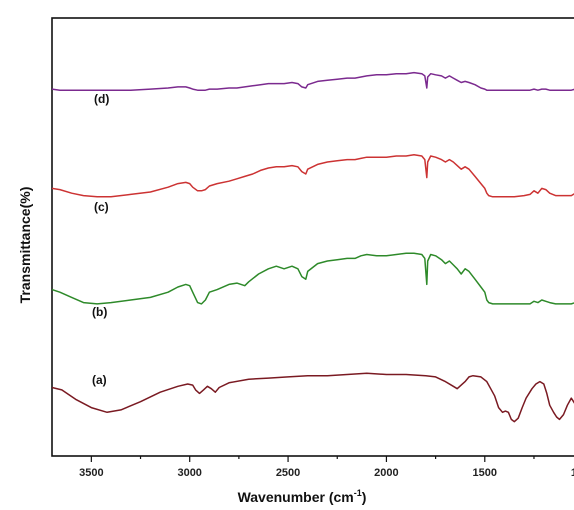 This screenshot has width=574, height=510. Describe the element at coordinates (312, 397) in the screenshot. I see `series-line-a` at that location.